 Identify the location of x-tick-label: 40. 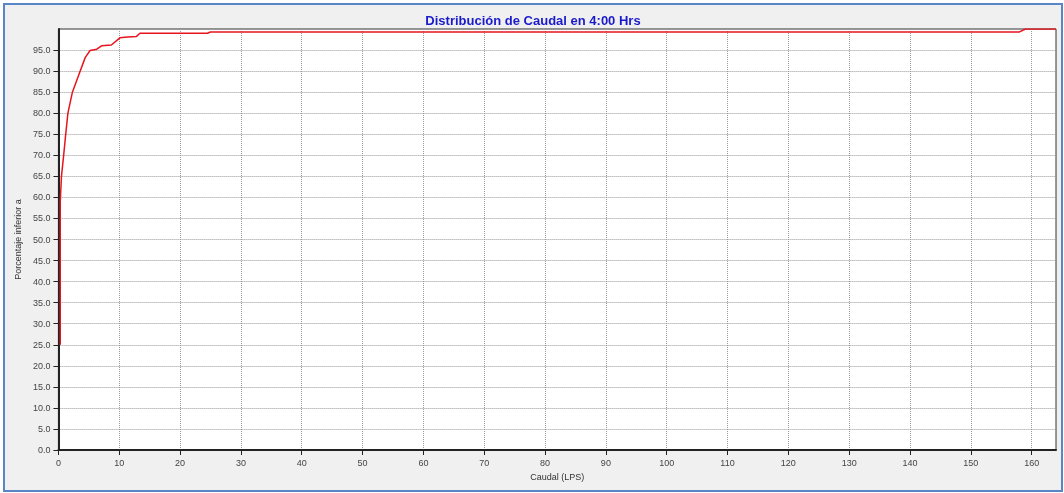
(301, 462).